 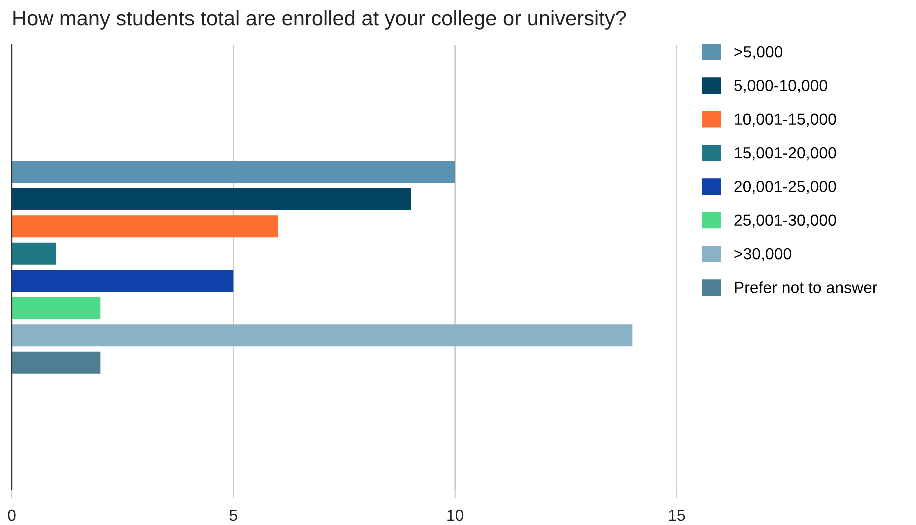 I want to click on x-tick-label: 15, so click(x=677, y=516).